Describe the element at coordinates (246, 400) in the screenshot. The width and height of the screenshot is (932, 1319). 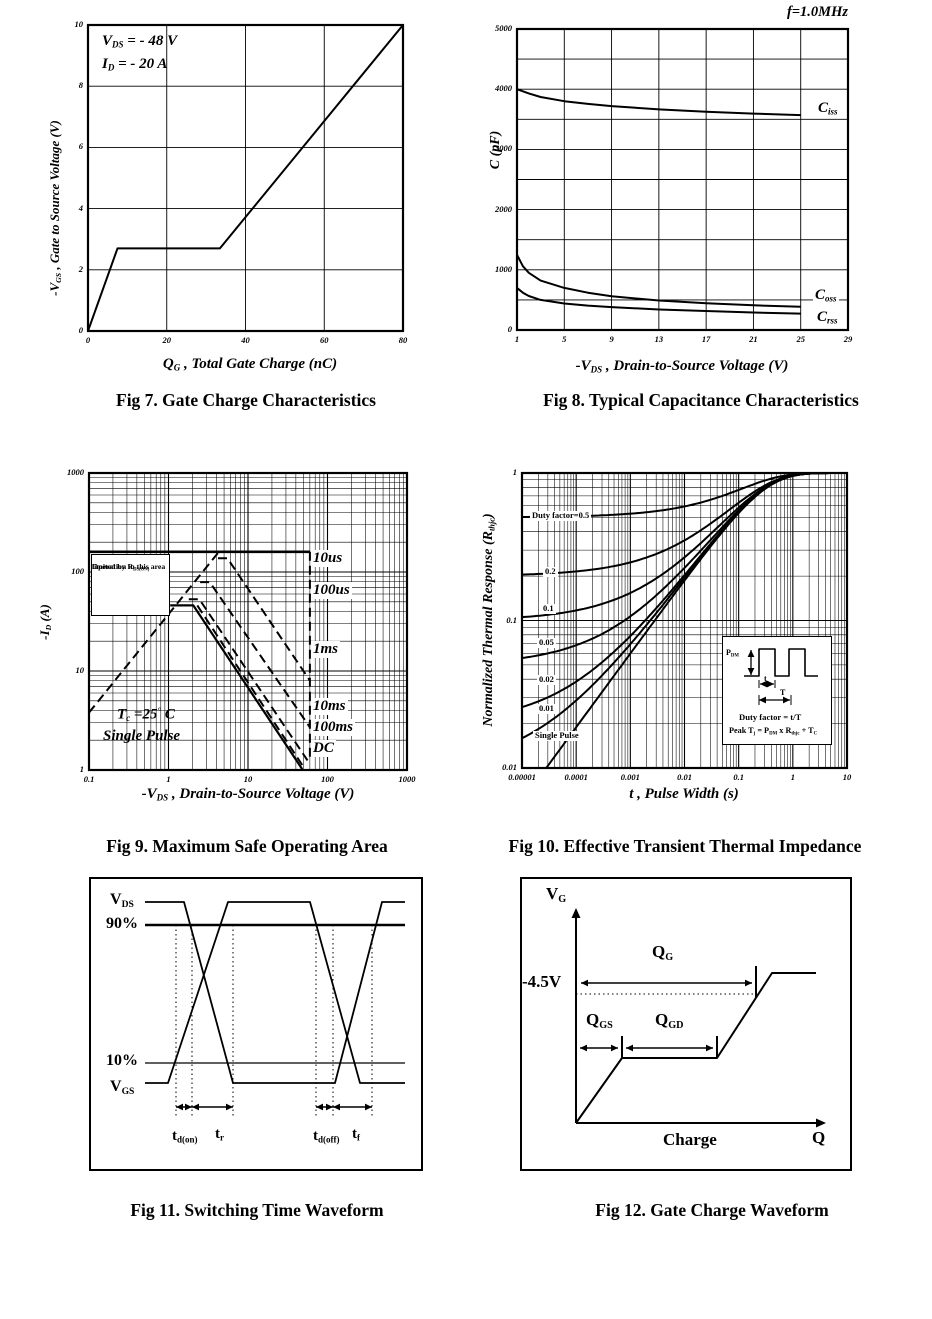
I see `fig7-caption: Fig 7. Gate Charge Characteristics` at that location.